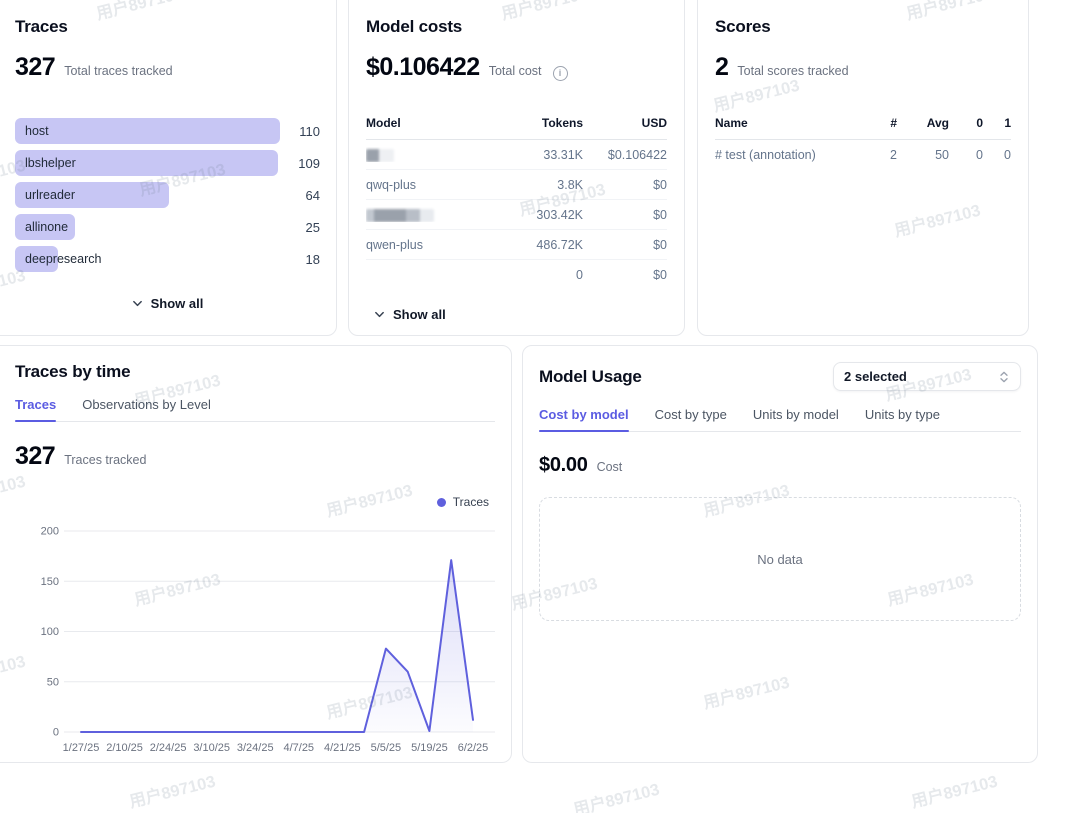 This screenshot has width=1066, height=813. I want to click on info-icon: i, so click(560, 73).